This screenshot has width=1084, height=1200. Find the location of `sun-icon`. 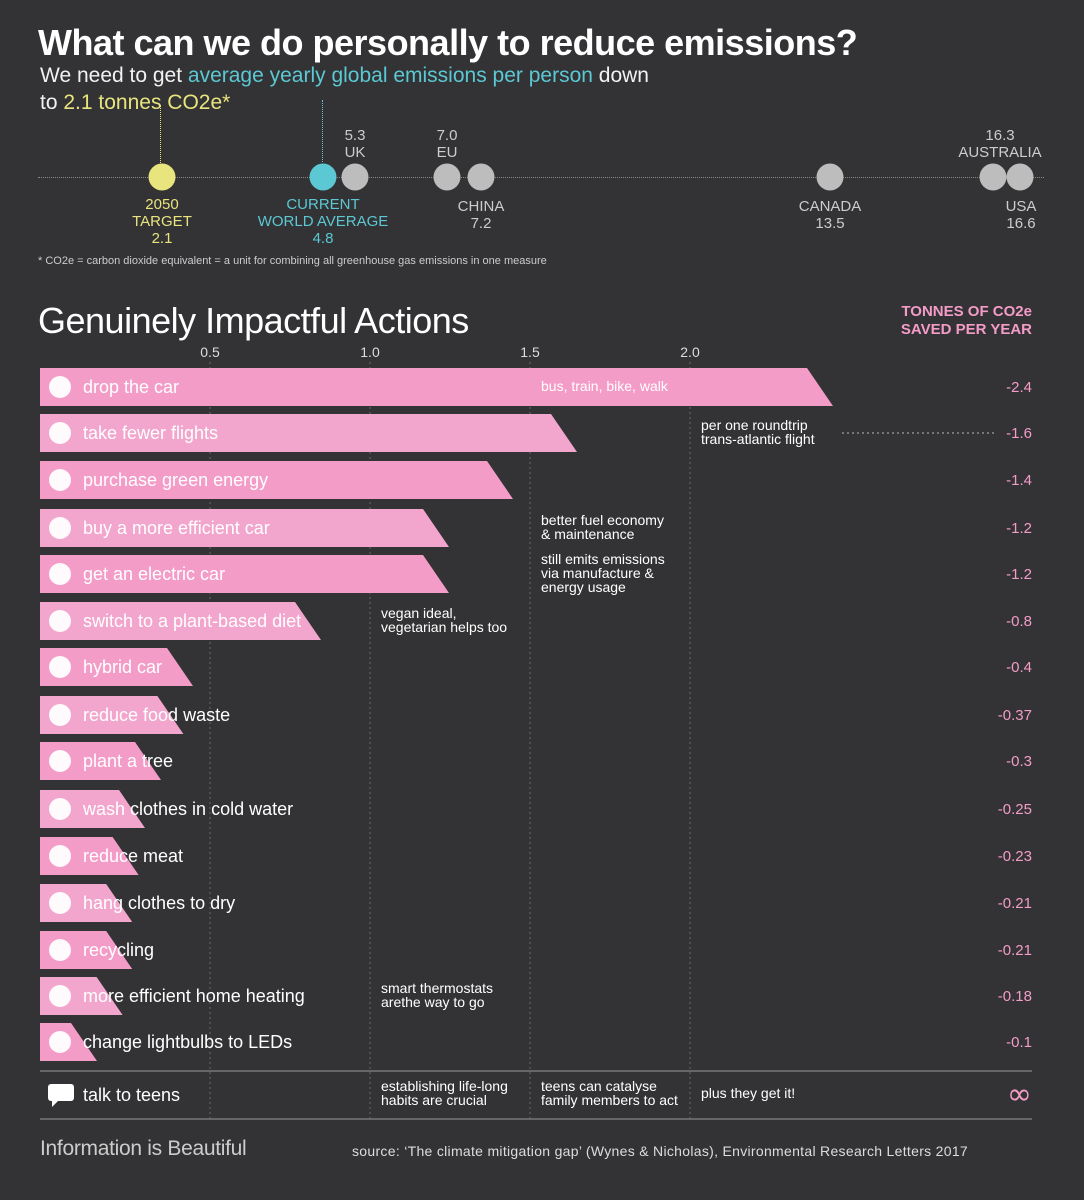

sun-icon is located at coordinates (60, 480).